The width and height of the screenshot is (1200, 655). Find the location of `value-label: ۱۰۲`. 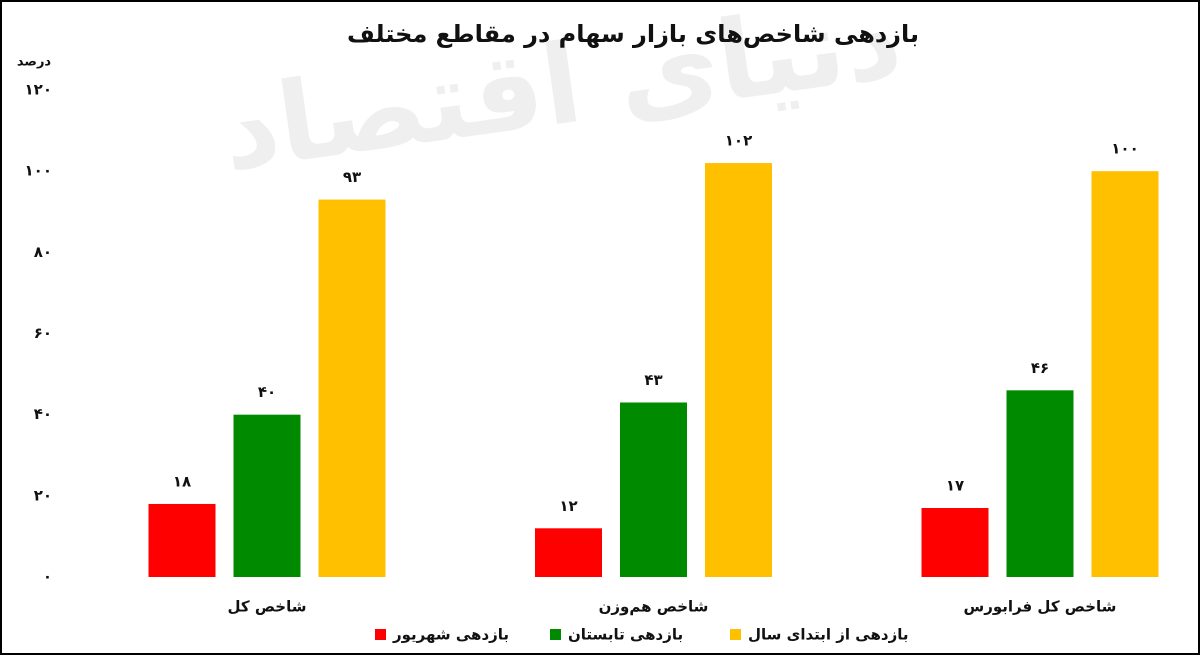

value-label: ۱۰۲ is located at coordinates (738, 141).